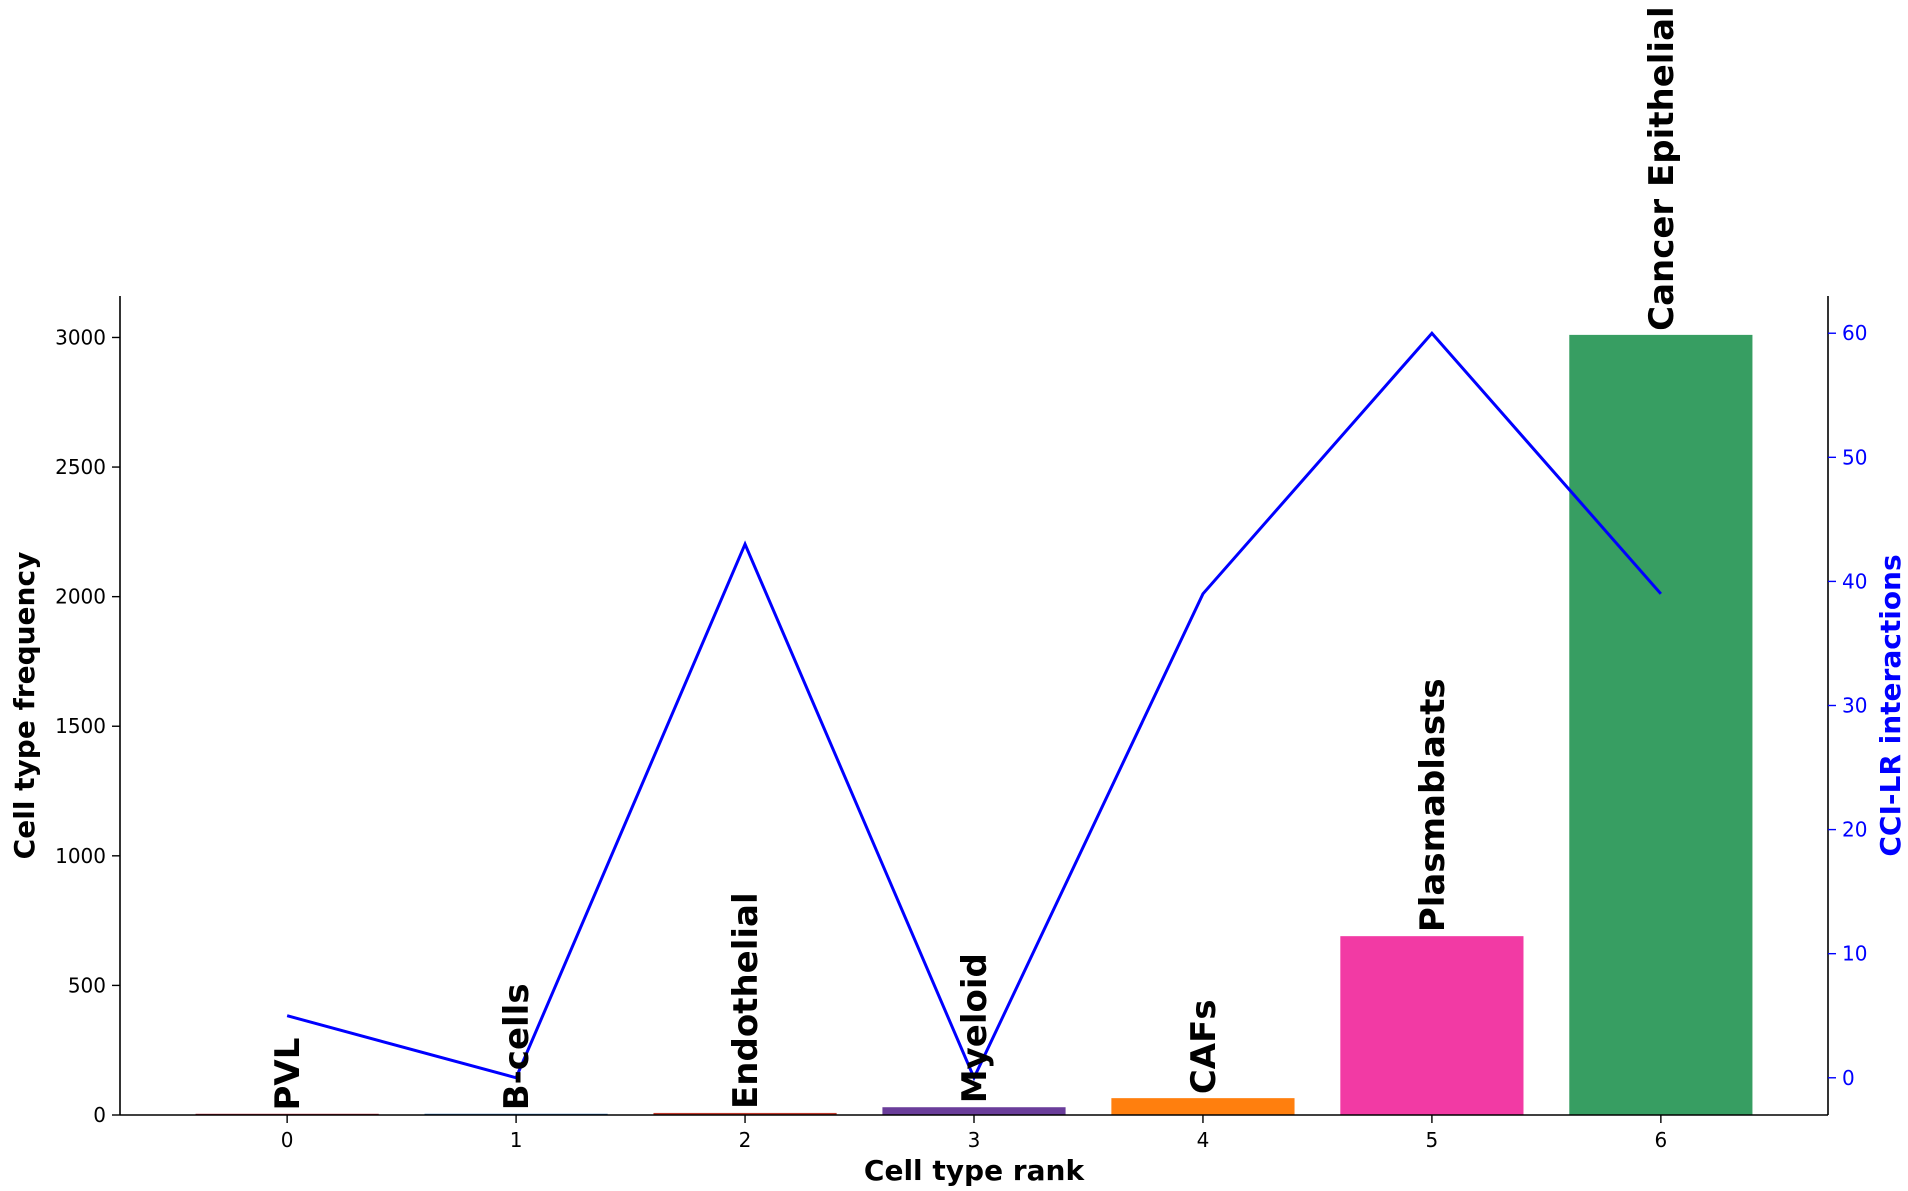 This screenshot has height=1191, width=1908. What do you see at coordinates (1660, 1140) in the screenshot?
I see `x-tick-label: 6` at bounding box center [1660, 1140].